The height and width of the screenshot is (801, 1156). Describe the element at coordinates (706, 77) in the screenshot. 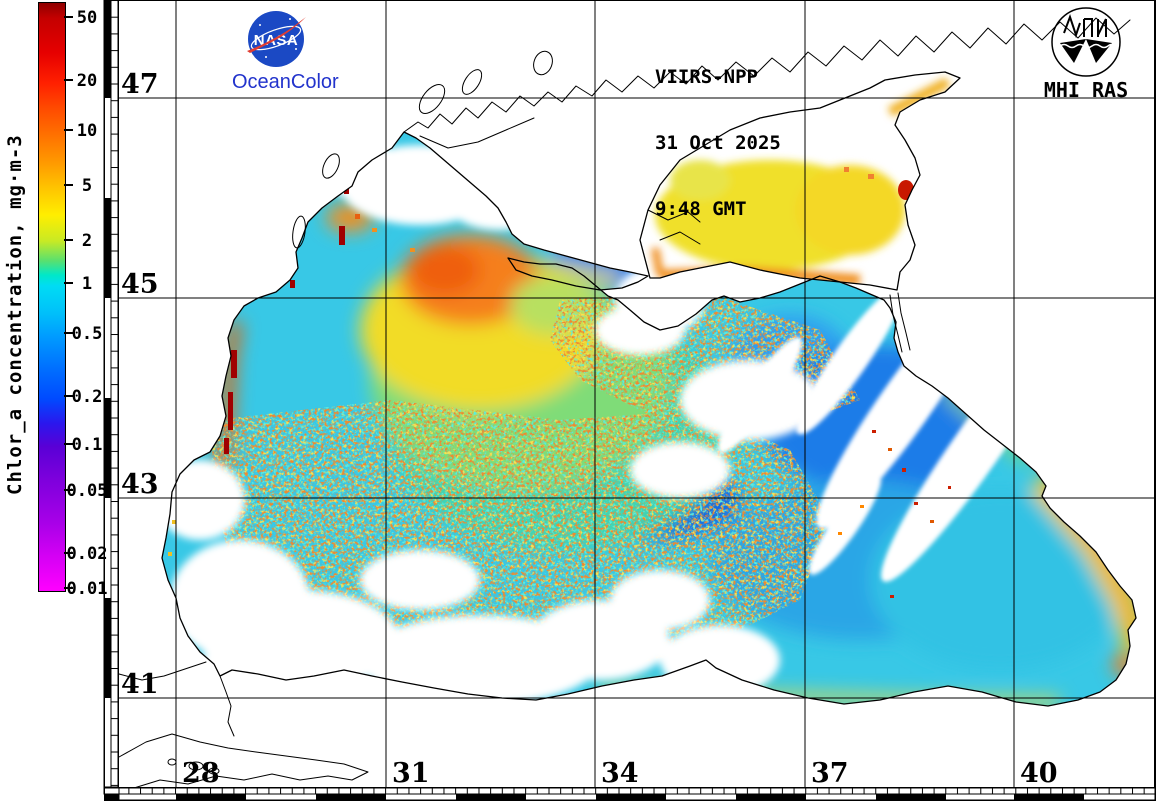

I see `satellite-name: VIIRS-NPP` at that location.